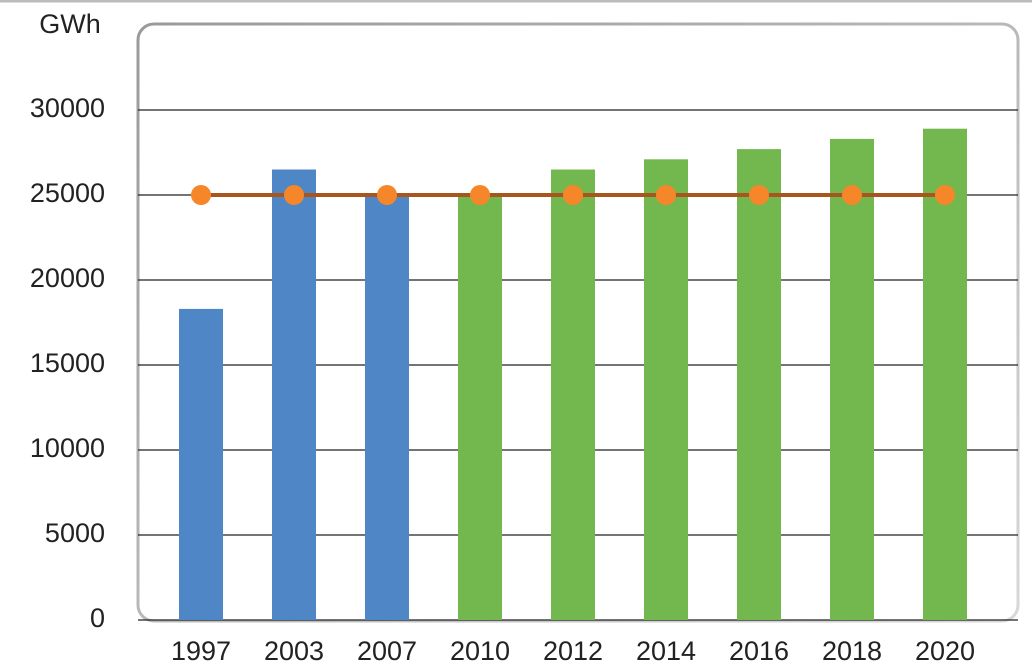 This screenshot has height=672, width=1032. What do you see at coordinates (70, 24) in the screenshot?
I see `y-axis-label: GWh` at bounding box center [70, 24].